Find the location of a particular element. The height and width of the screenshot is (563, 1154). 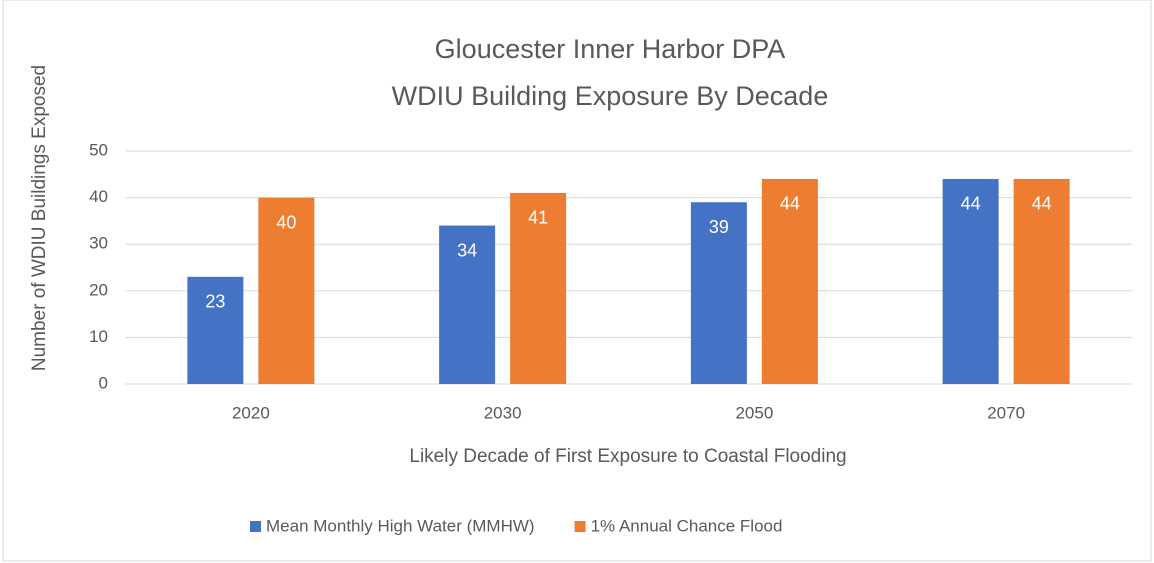

x-tick-label: 2050 is located at coordinates (754, 412).